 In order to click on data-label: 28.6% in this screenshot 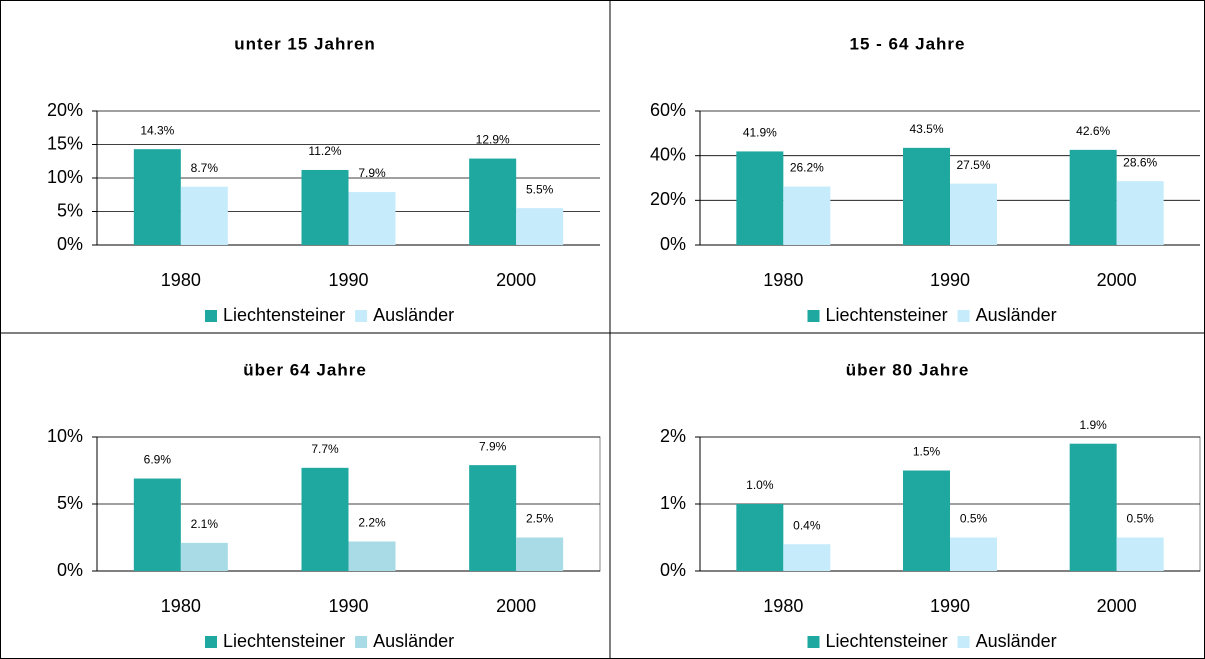, I will do `click(1140, 162)`.